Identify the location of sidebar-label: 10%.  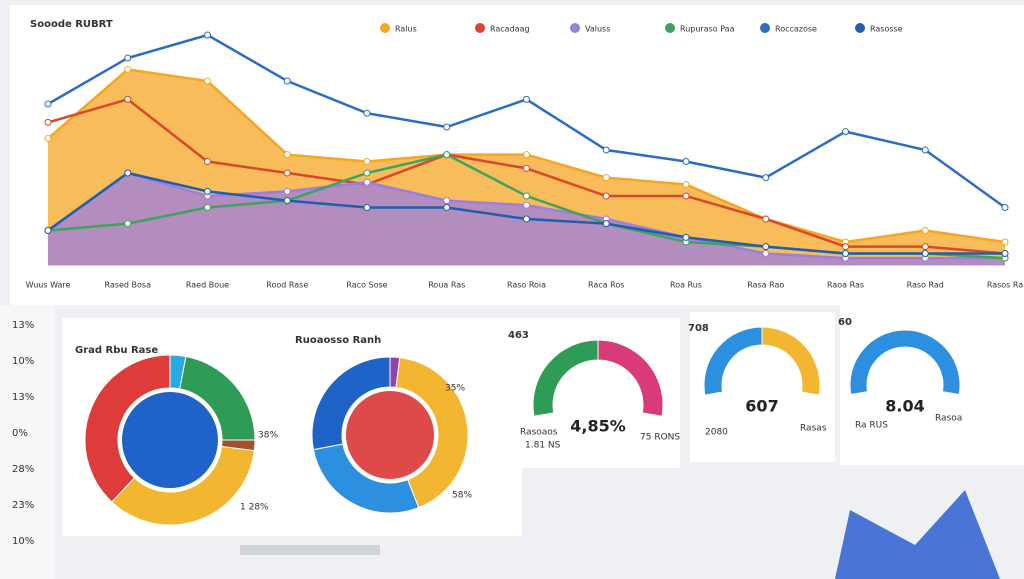
(23, 541).